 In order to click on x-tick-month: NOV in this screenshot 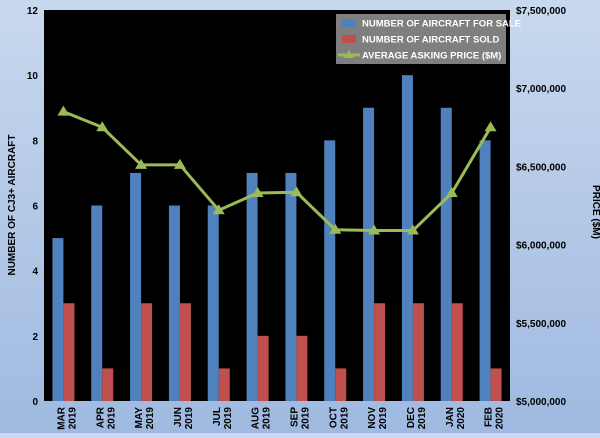, I will do `click(372, 418)`.